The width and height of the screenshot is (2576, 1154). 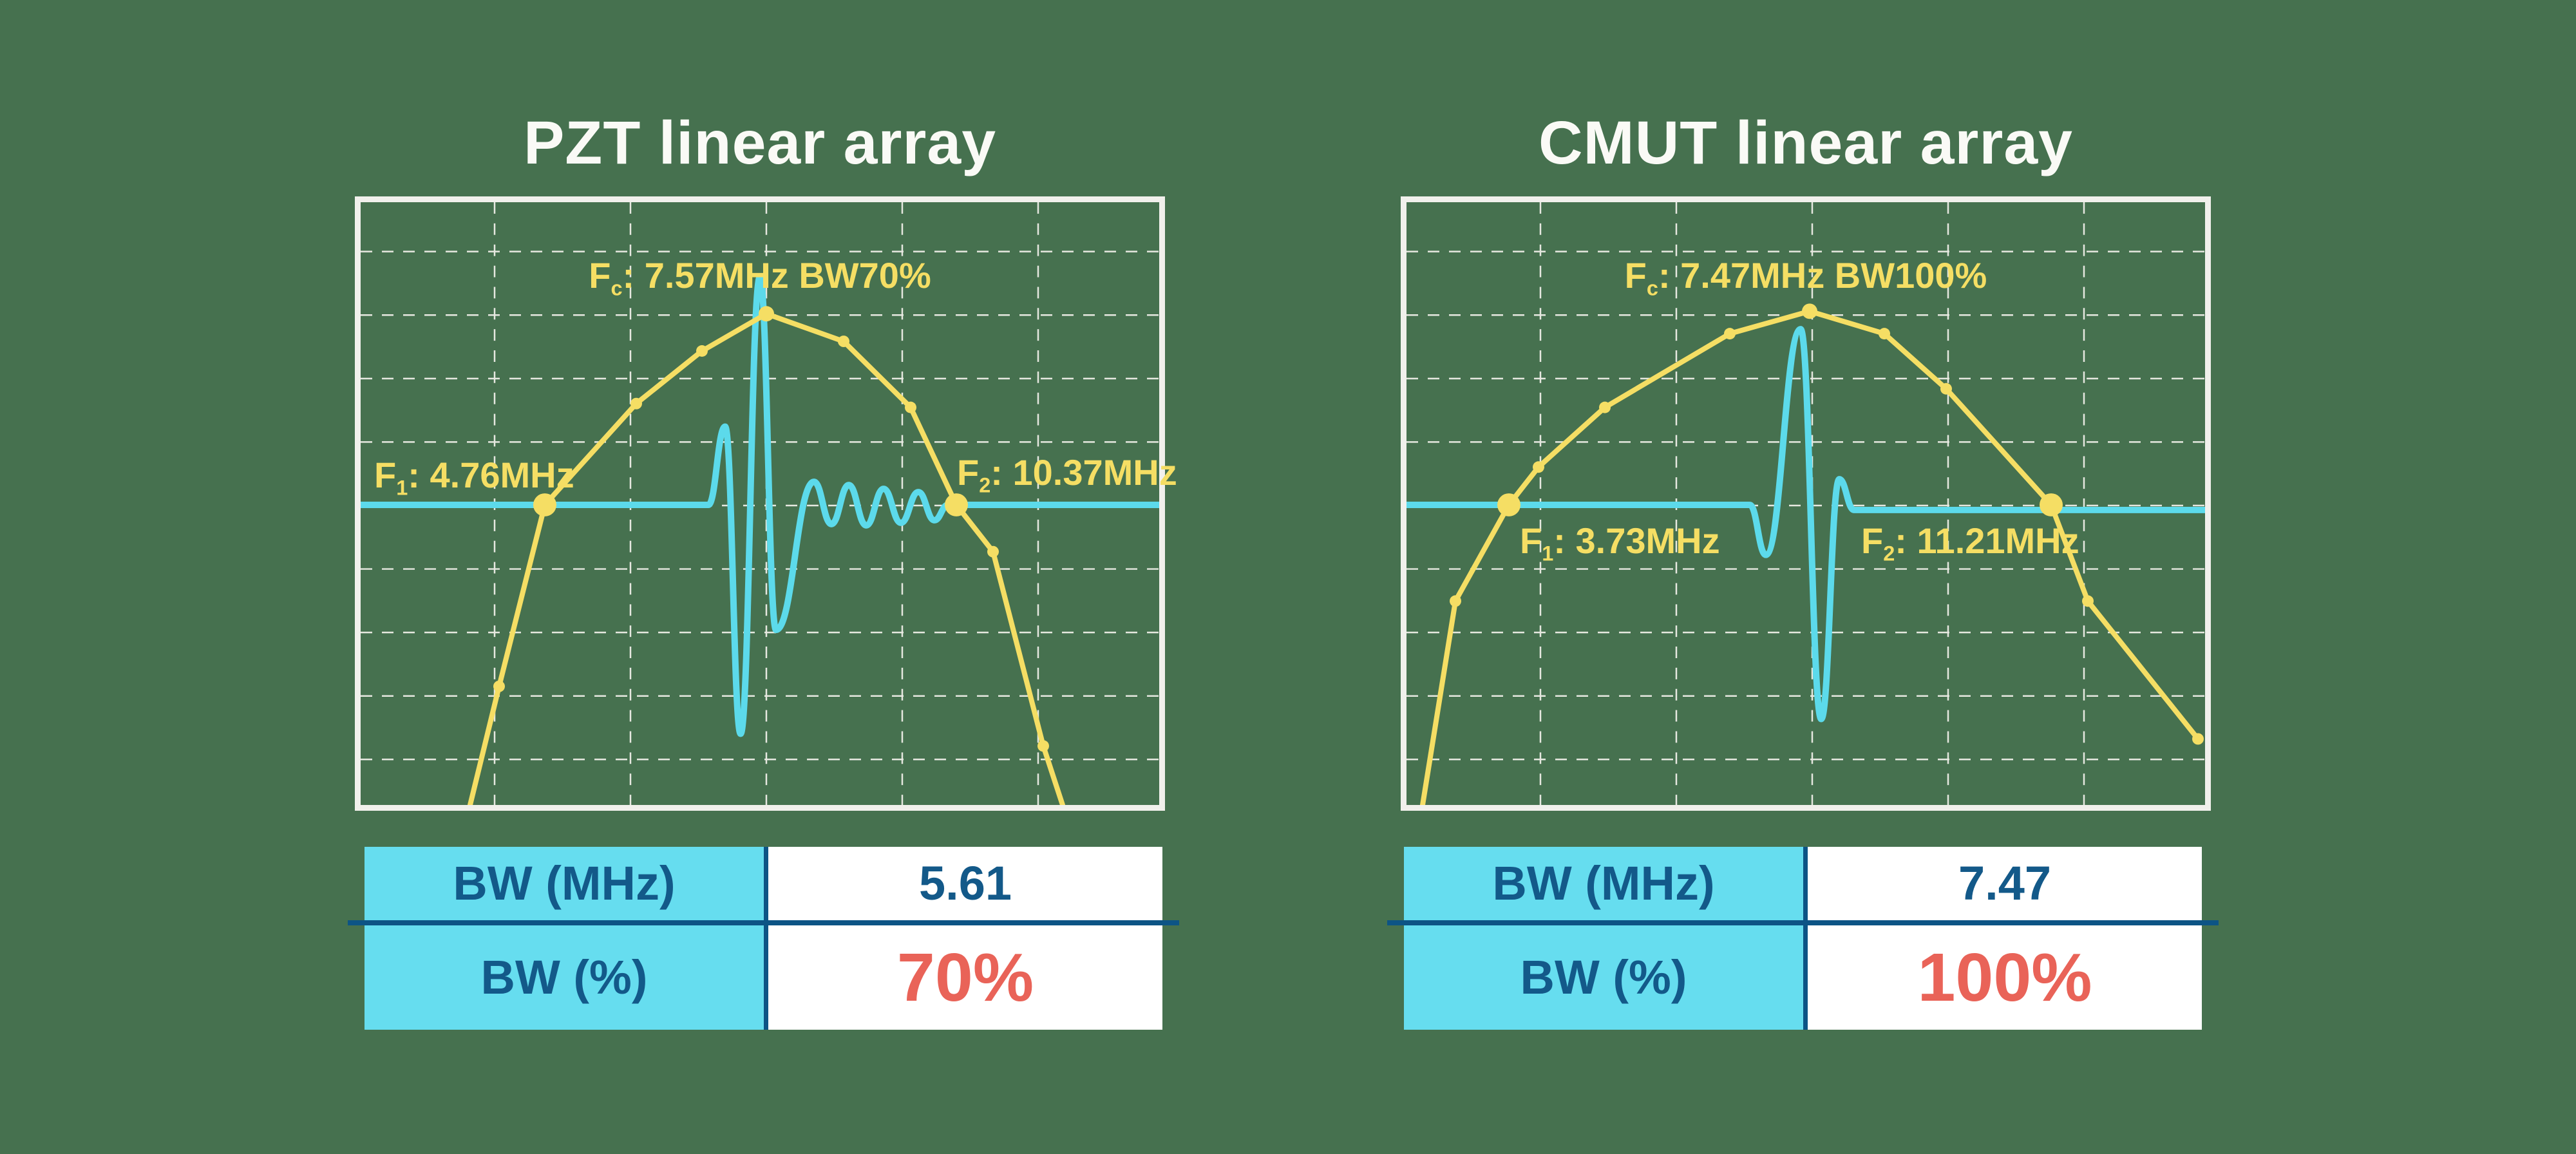 What do you see at coordinates (564, 977) in the screenshot?
I see `pzt-bw-pct-label: BW (%)` at bounding box center [564, 977].